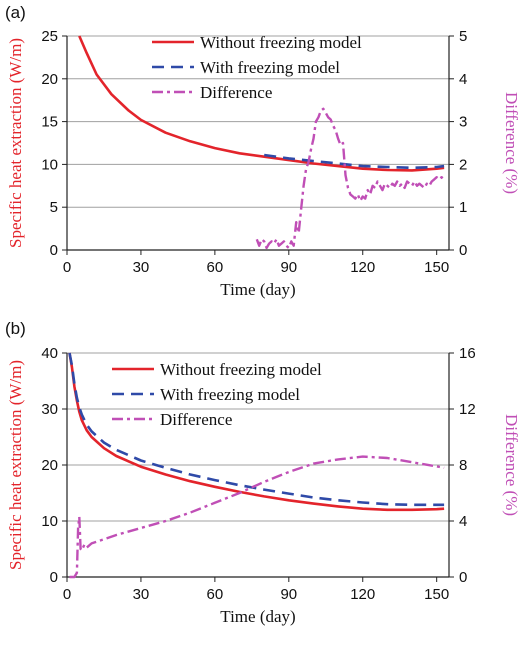  What do you see at coordinates (54, 207) in the screenshot?
I see `y-tick-label: 5` at bounding box center [54, 207].